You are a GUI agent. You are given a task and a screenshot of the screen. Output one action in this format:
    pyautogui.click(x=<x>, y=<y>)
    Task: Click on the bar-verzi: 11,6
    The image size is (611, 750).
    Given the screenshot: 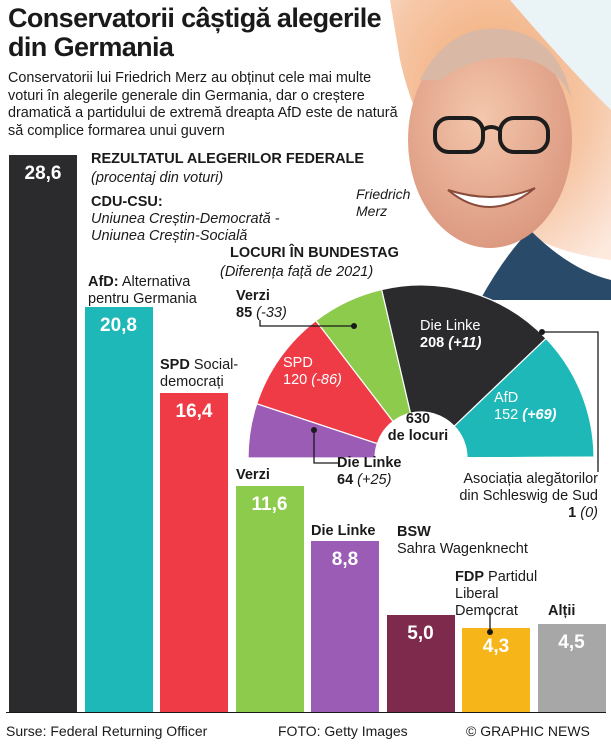 What is the action you would take?
    pyautogui.click(x=269, y=599)
    